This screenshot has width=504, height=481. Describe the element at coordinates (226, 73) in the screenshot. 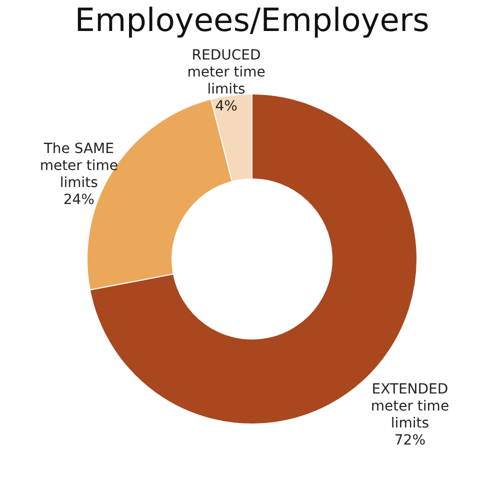

I see `slice-label: REDUCED meter time limits` at that location.